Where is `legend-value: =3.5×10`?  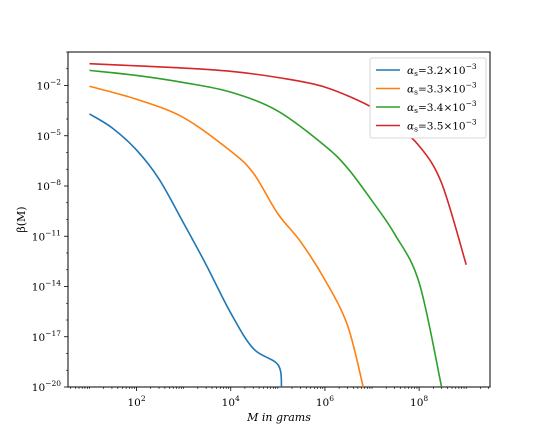
legend-value: =3.5×10 is located at coordinates (442, 127).